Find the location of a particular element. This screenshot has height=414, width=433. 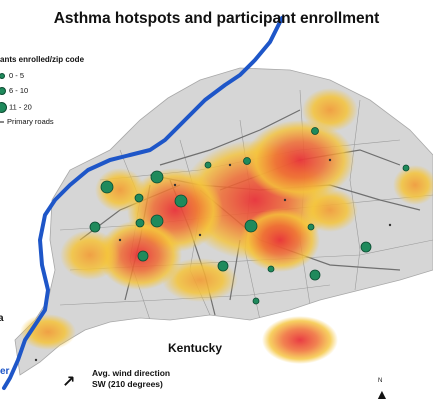

marker-large-icon is located at coordinates (3, 107).